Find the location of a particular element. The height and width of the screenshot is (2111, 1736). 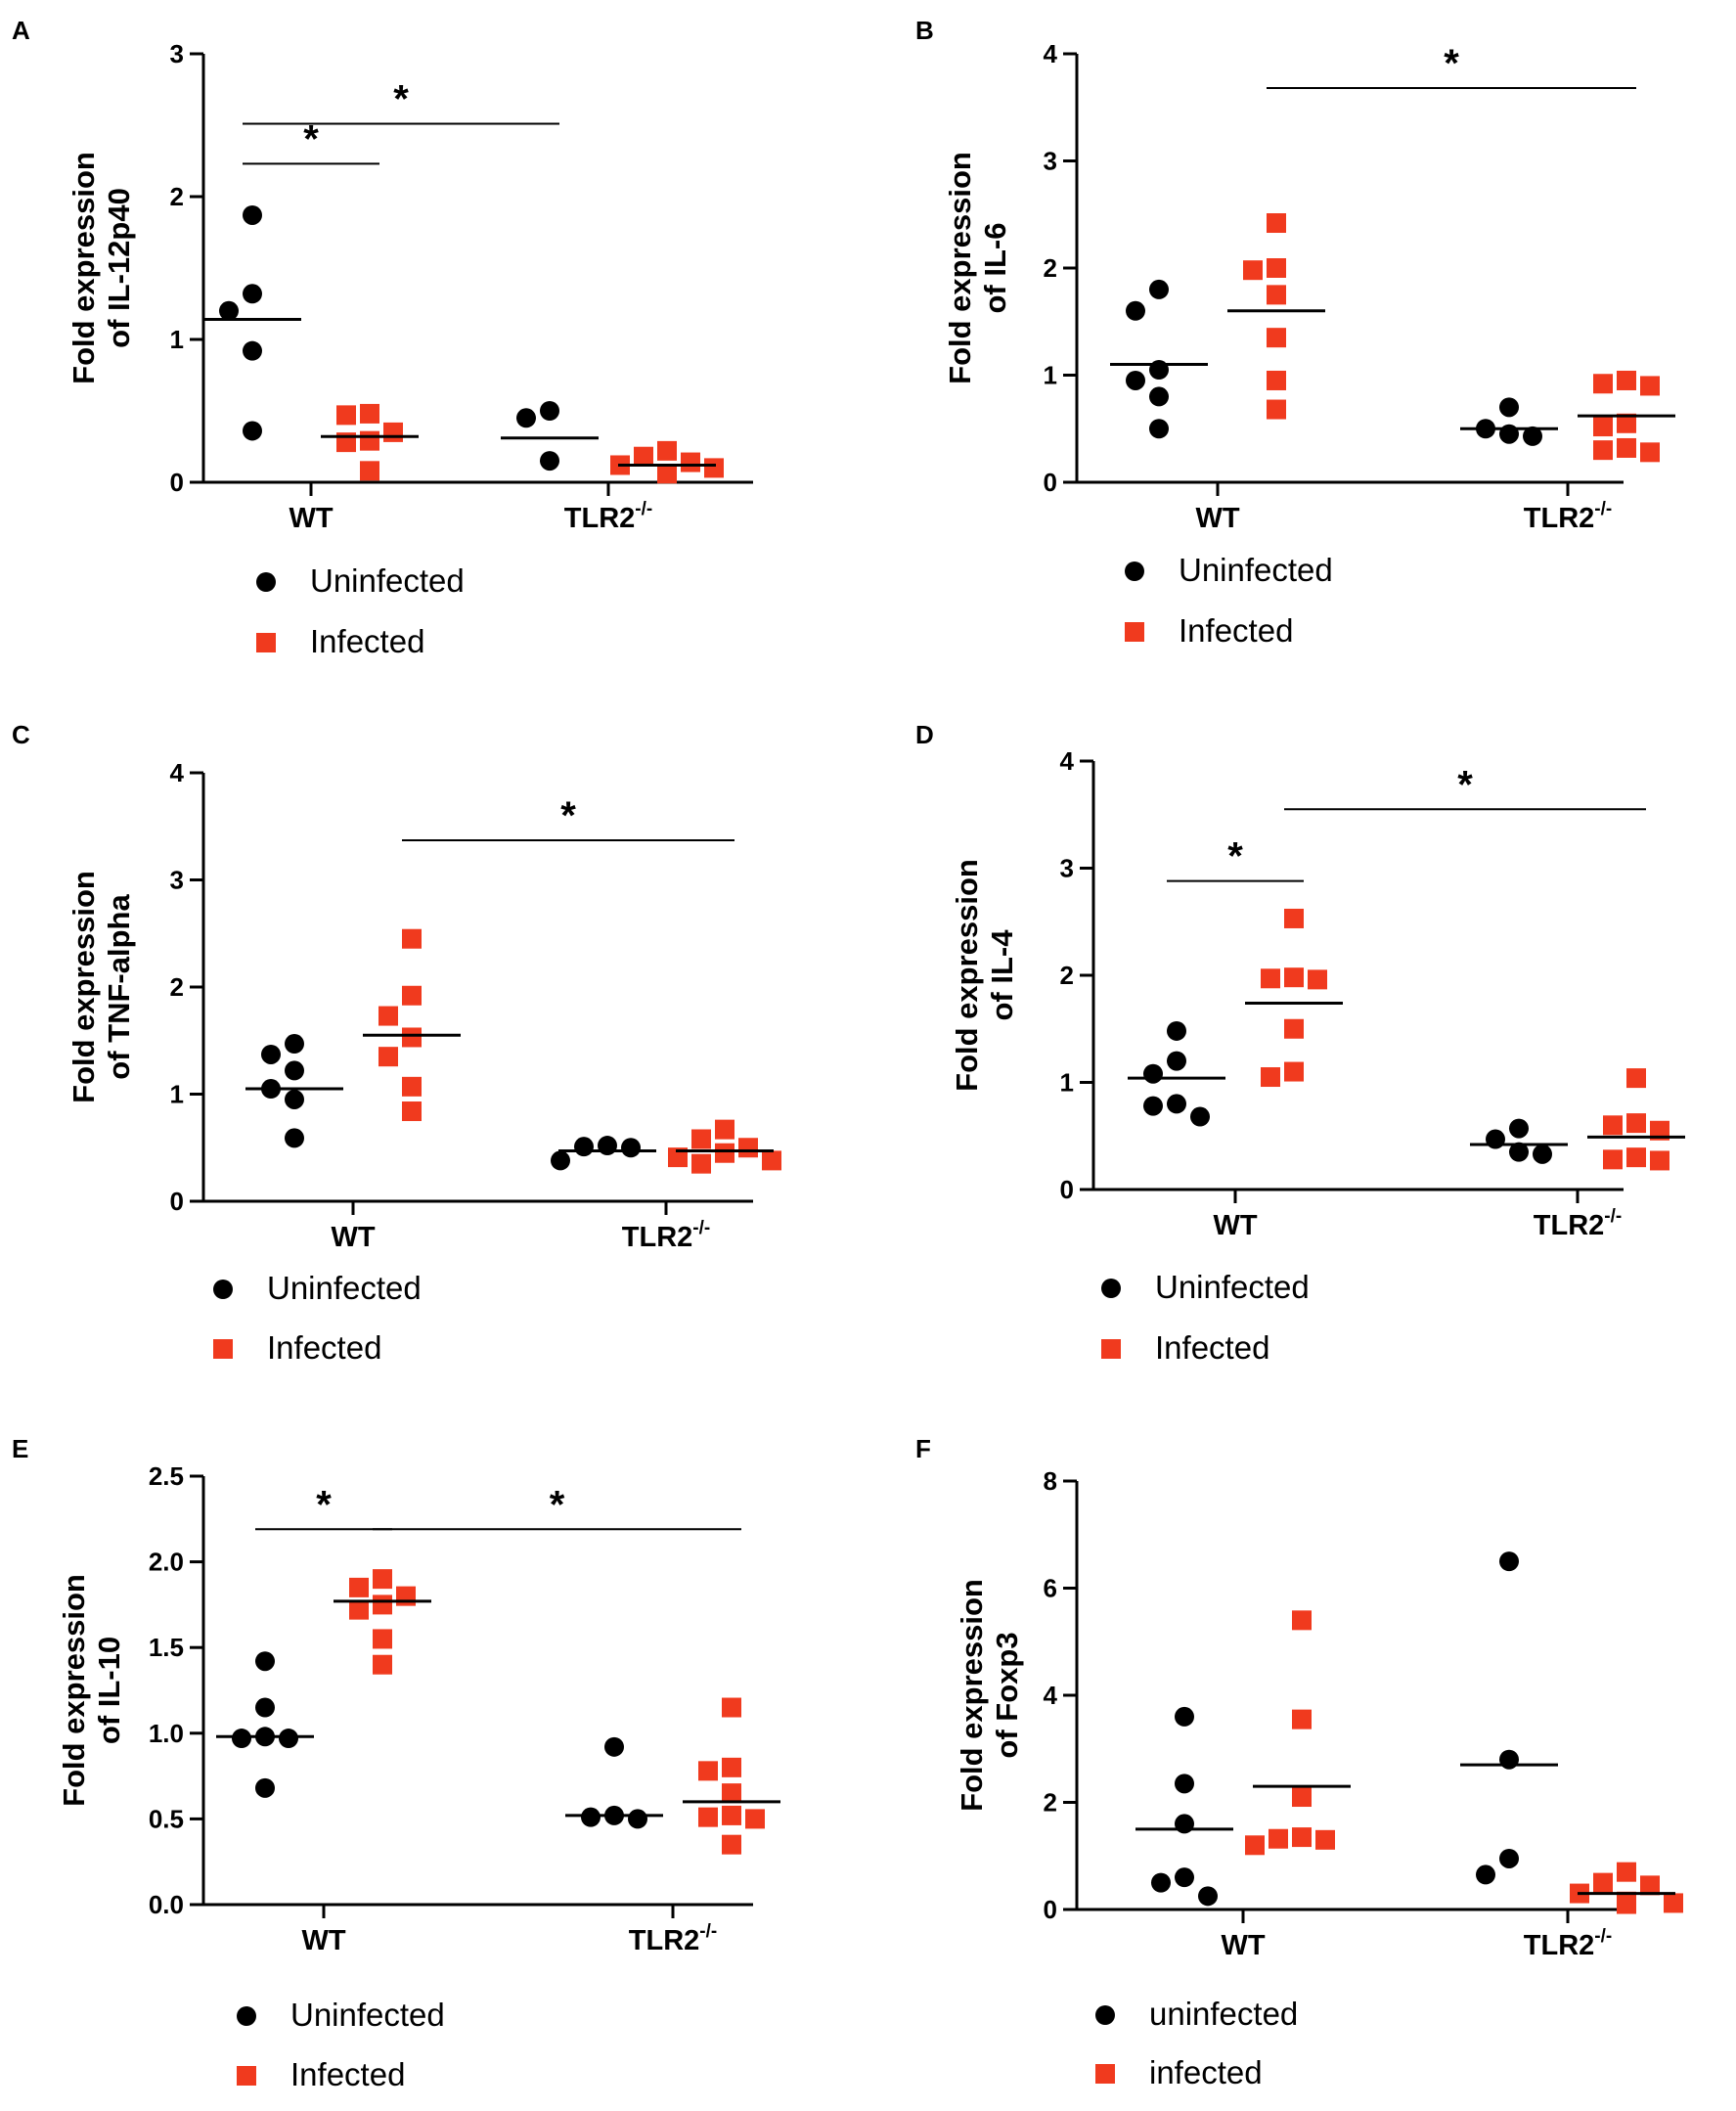

y-axis-label: Fold expression of Foxp3 is located at coordinates (990, 1695).